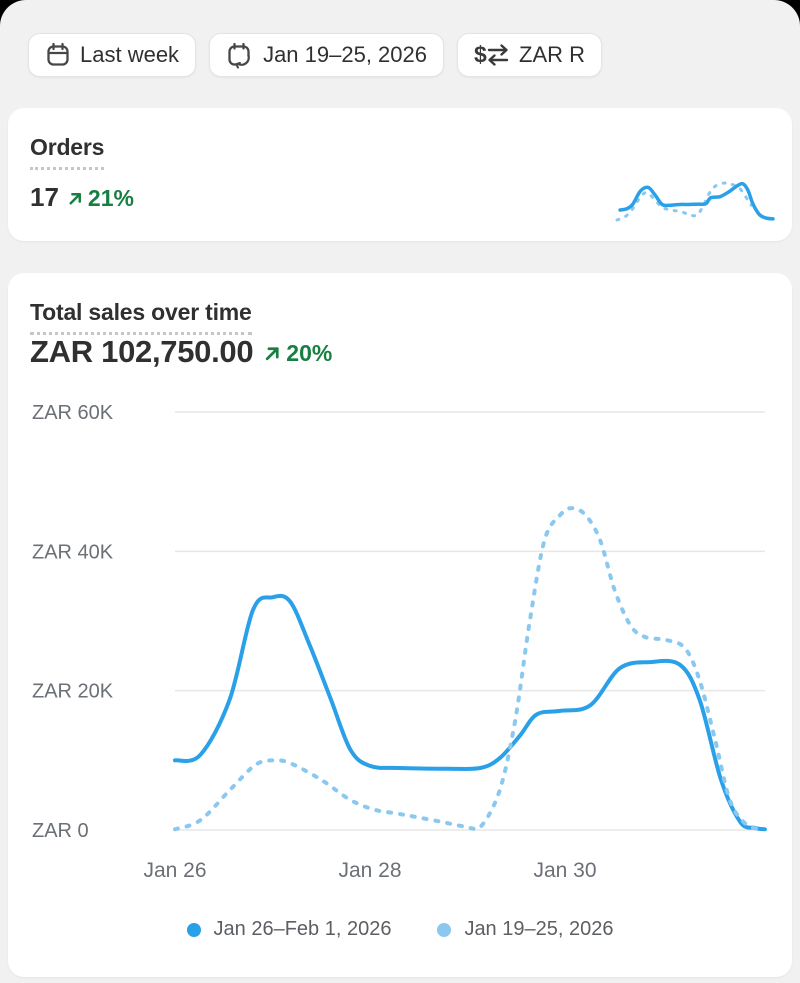  I want to click on orders-trend: 21%, so click(100, 198).